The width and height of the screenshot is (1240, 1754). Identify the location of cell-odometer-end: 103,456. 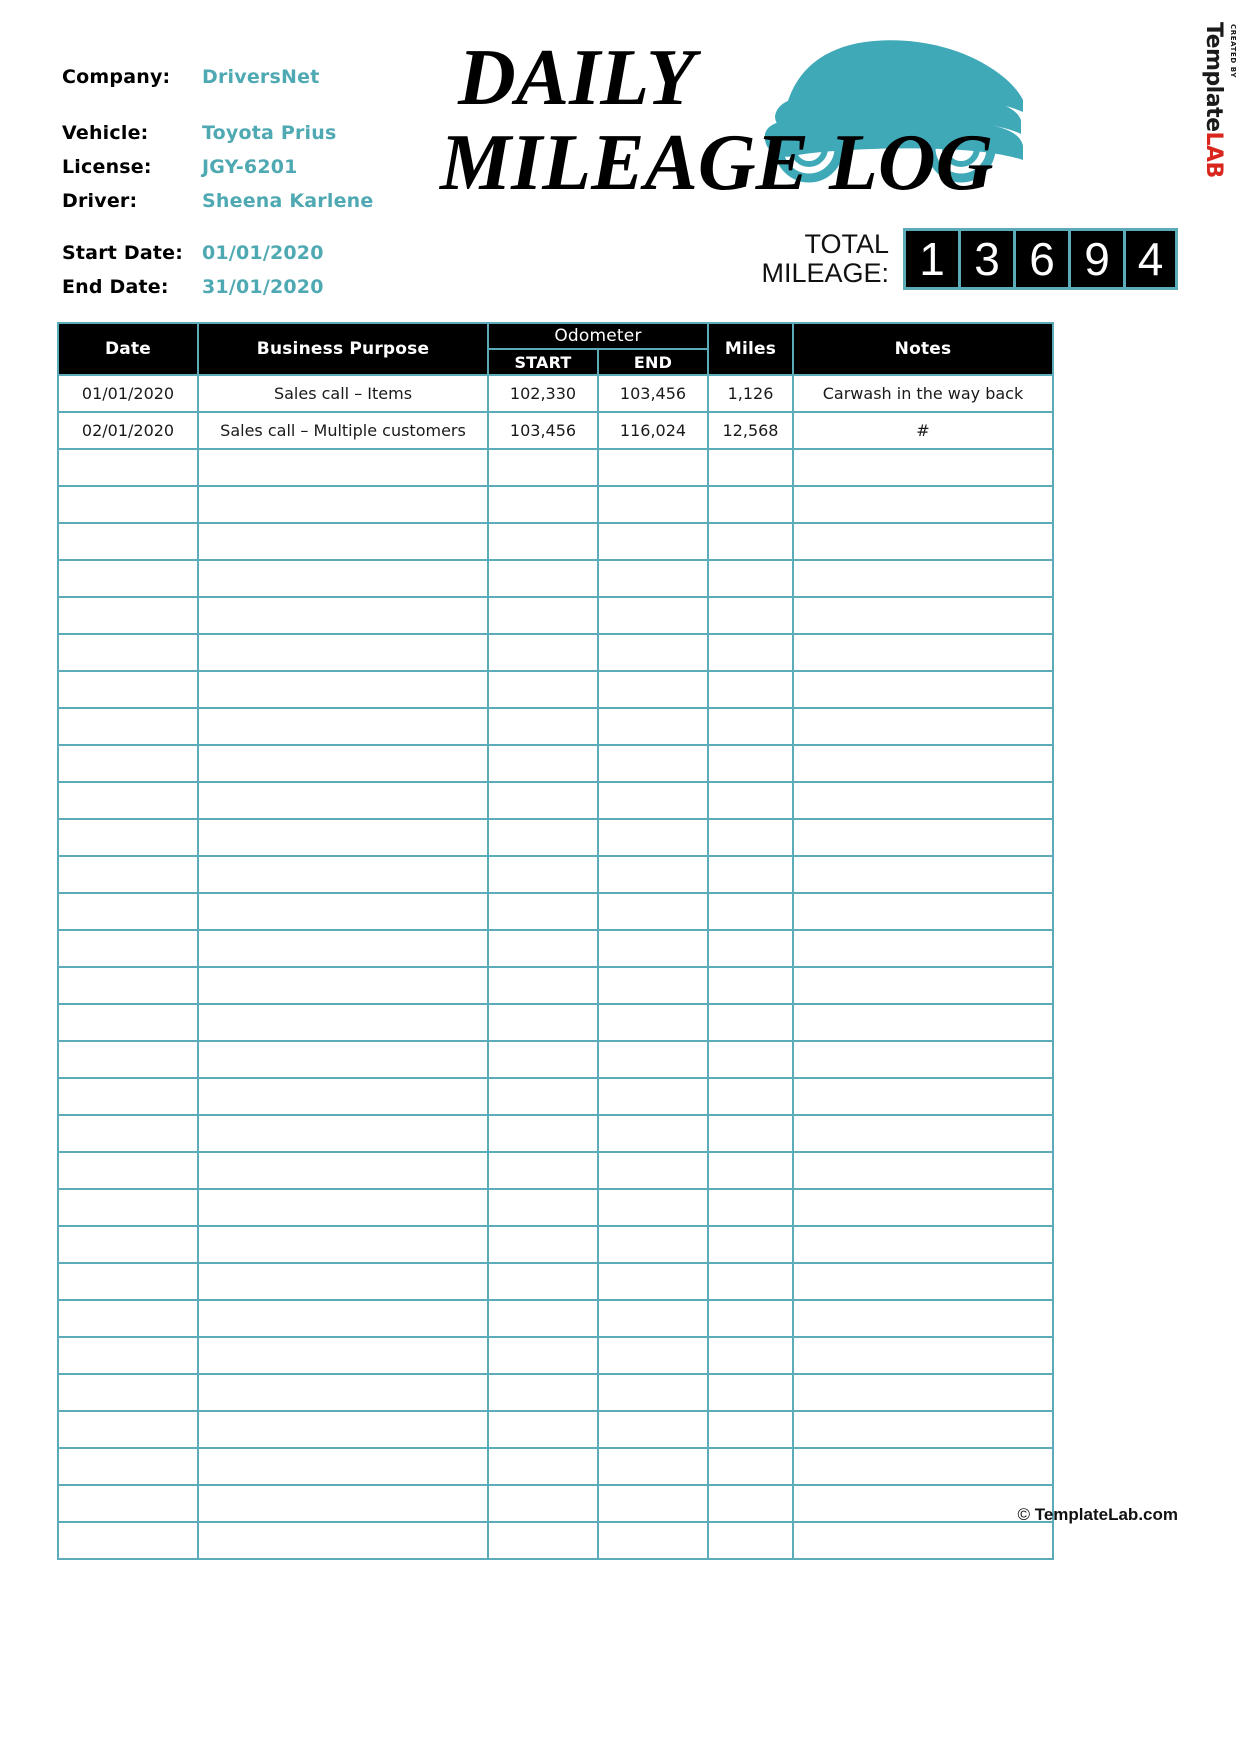
(653, 393).